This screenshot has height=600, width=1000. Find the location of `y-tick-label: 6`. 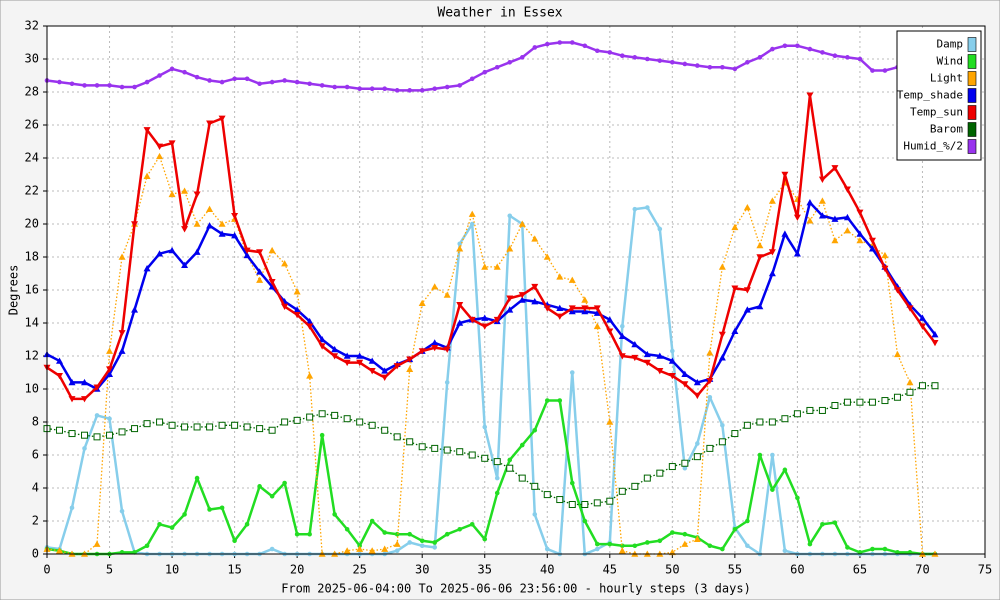

y-tick-label: 6 is located at coordinates (35, 455).